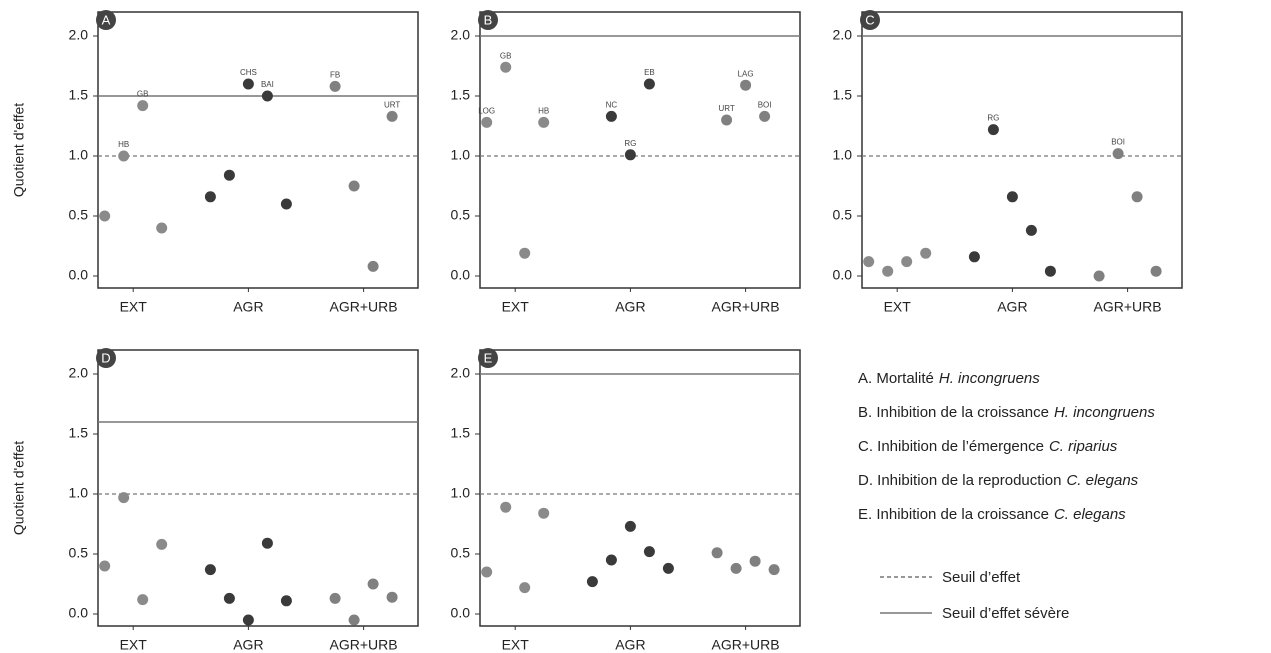 The image size is (1271, 653). What do you see at coordinates (959, 480) in the screenshot?
I see `description-text: D. Inhibition de la reproduction` at bounding box center [959, 480].